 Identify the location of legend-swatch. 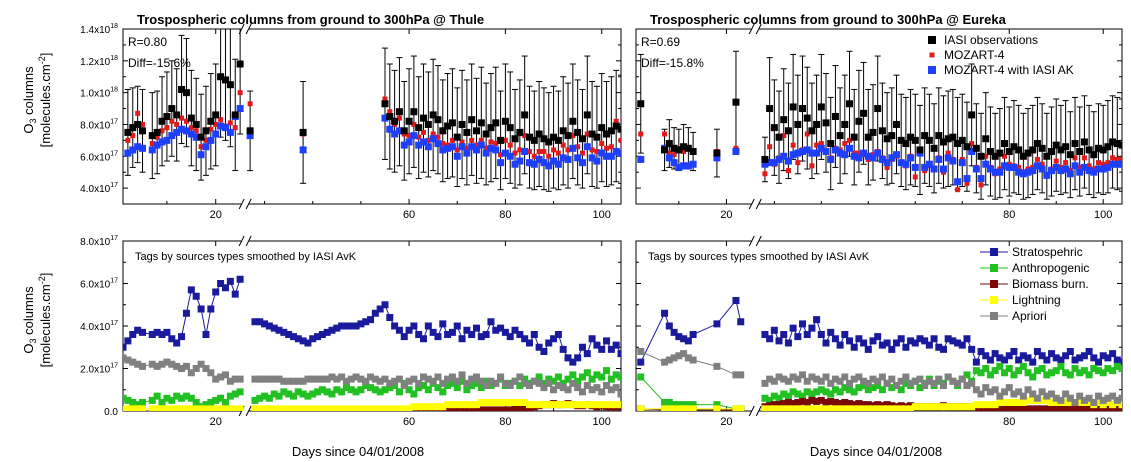
(994, 316).